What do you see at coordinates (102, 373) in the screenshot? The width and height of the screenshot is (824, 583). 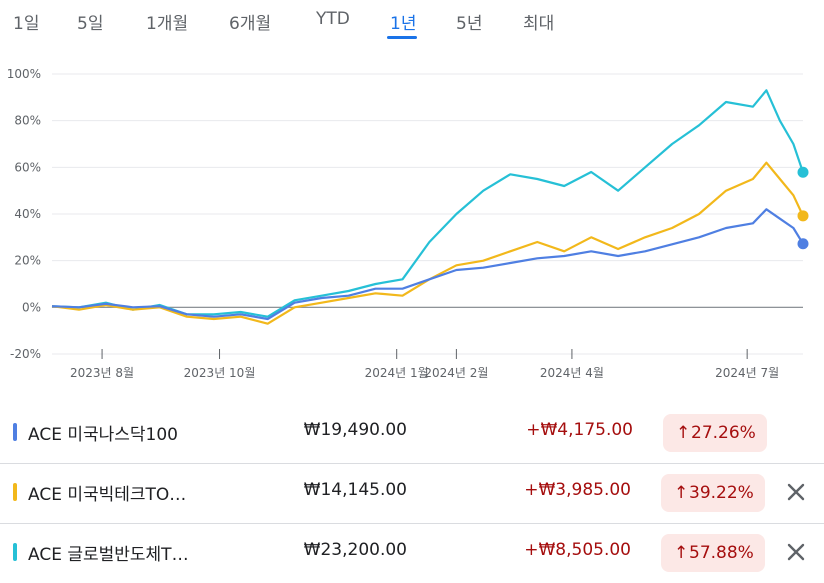 I see `x-tick-label: 2023년 8월` at bounding box center [102, 373].